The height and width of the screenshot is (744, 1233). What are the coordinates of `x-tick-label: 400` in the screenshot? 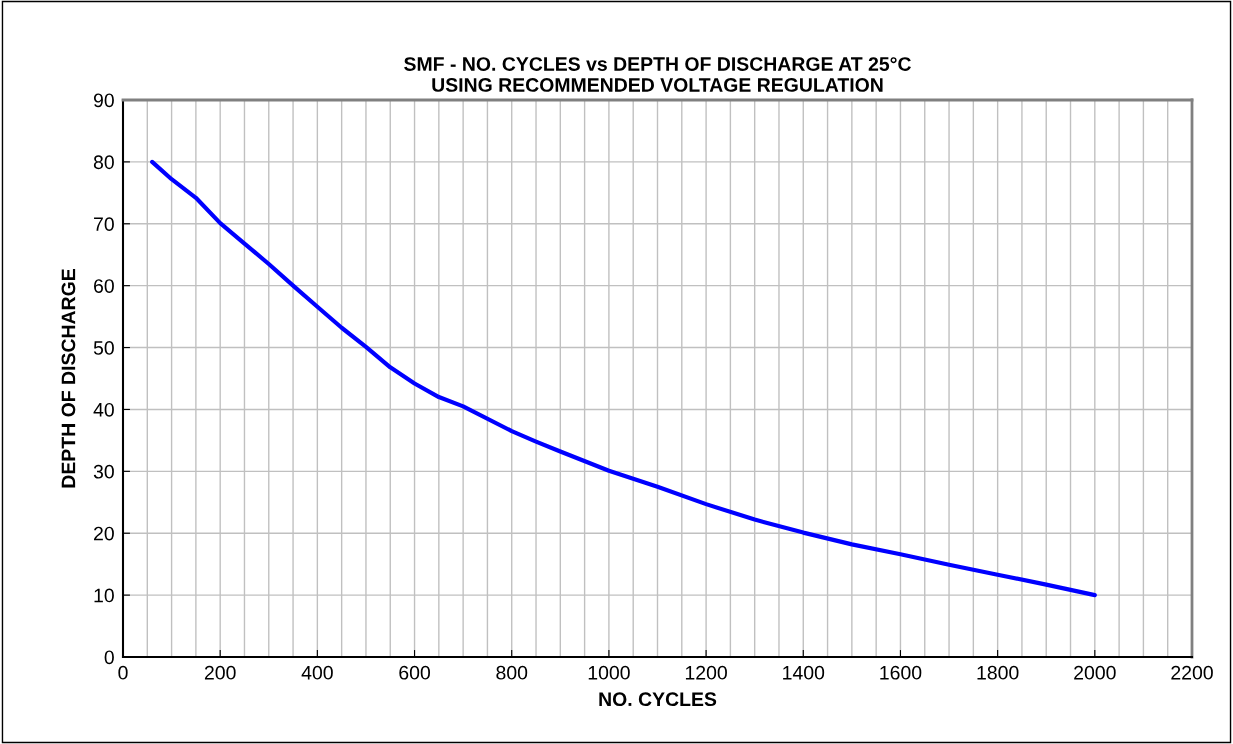 It's located at (317, 672).